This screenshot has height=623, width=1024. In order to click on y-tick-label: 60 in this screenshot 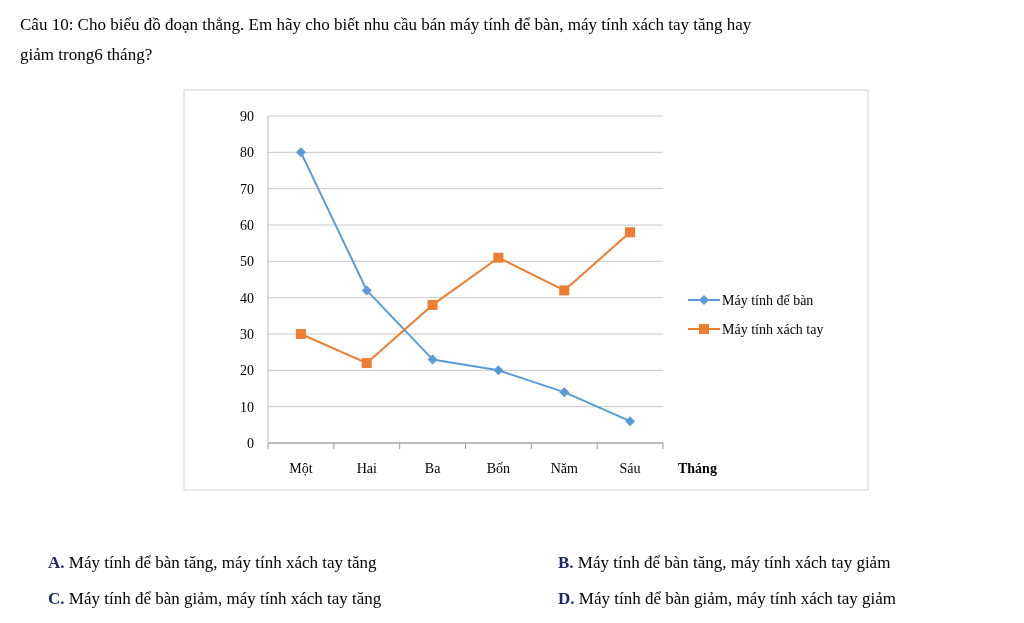, I will do `click(247, 225)`.